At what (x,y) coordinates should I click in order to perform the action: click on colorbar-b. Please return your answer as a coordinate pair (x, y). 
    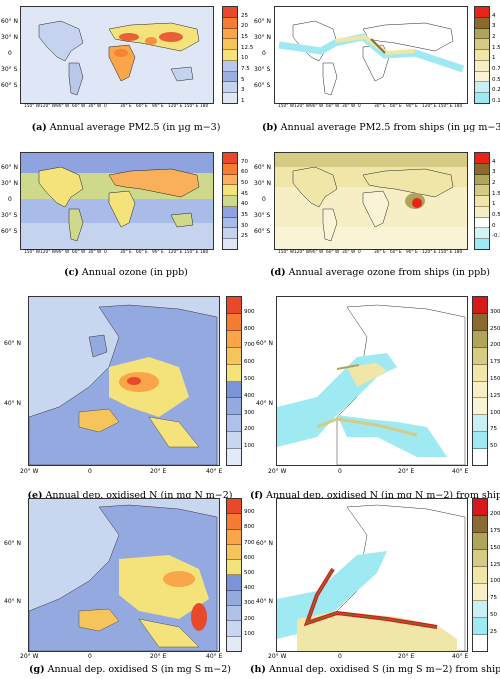
    Looking at the image, I should click on (482, 55).